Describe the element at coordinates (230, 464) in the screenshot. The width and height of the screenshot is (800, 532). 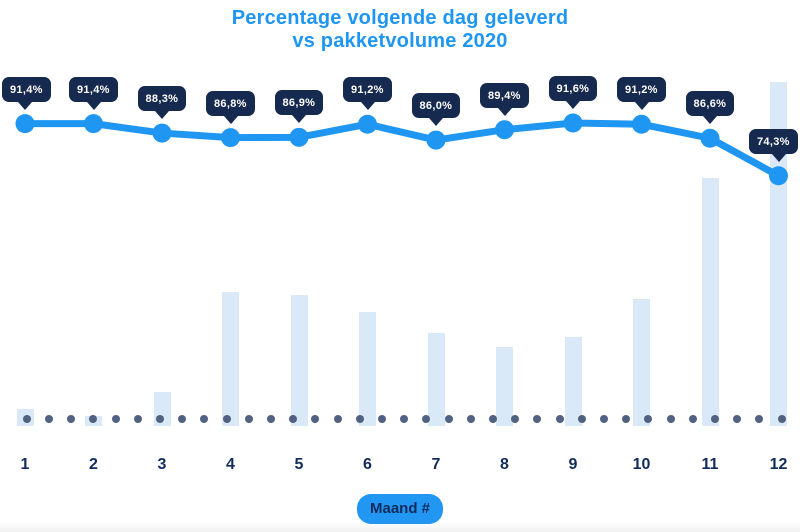
I see `x-axis-label: 4` at that location.